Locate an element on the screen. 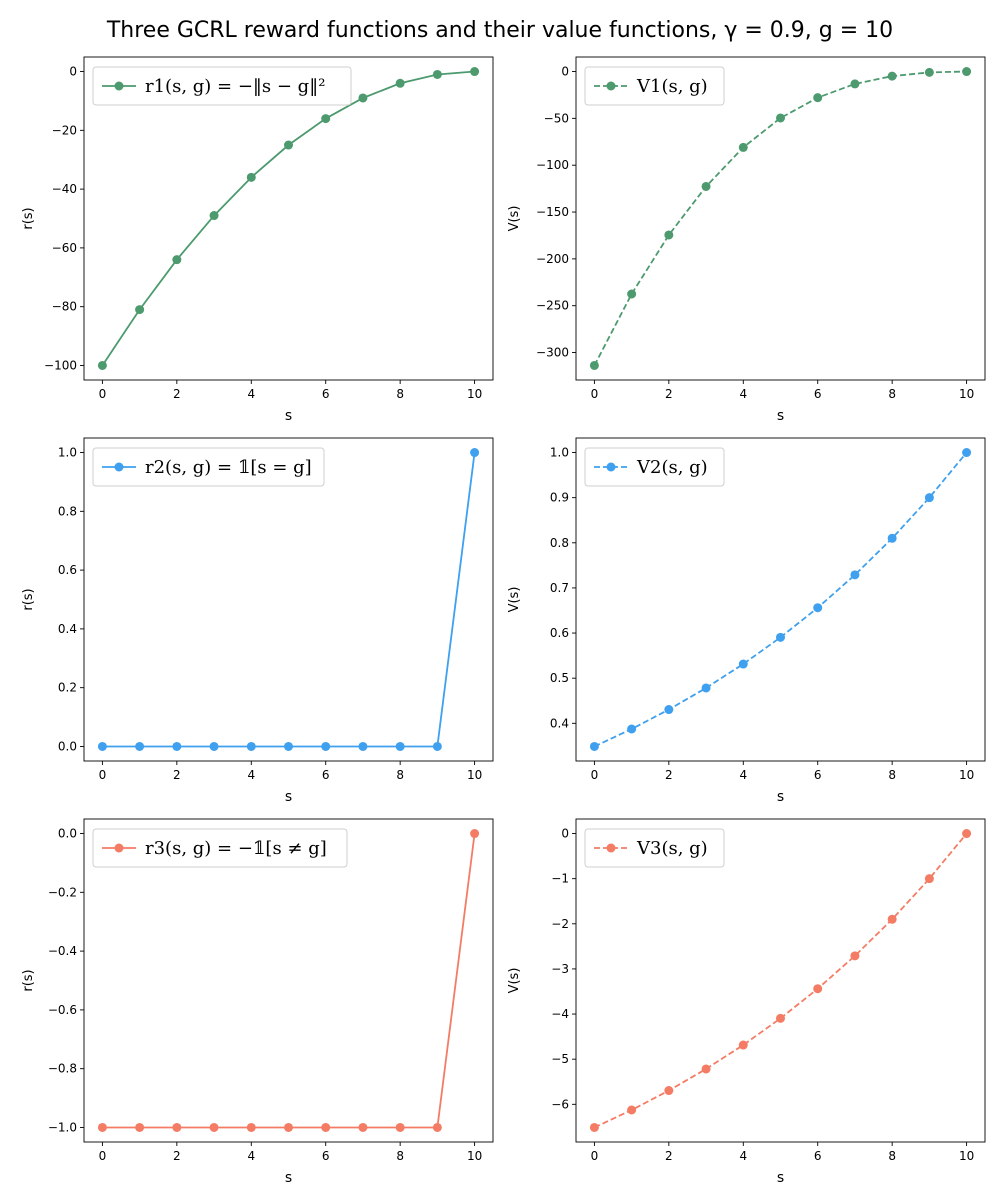 This screenshot has width=1000, height=1200. legend-label: V2(s, g) is located at coordinates (672, 467).